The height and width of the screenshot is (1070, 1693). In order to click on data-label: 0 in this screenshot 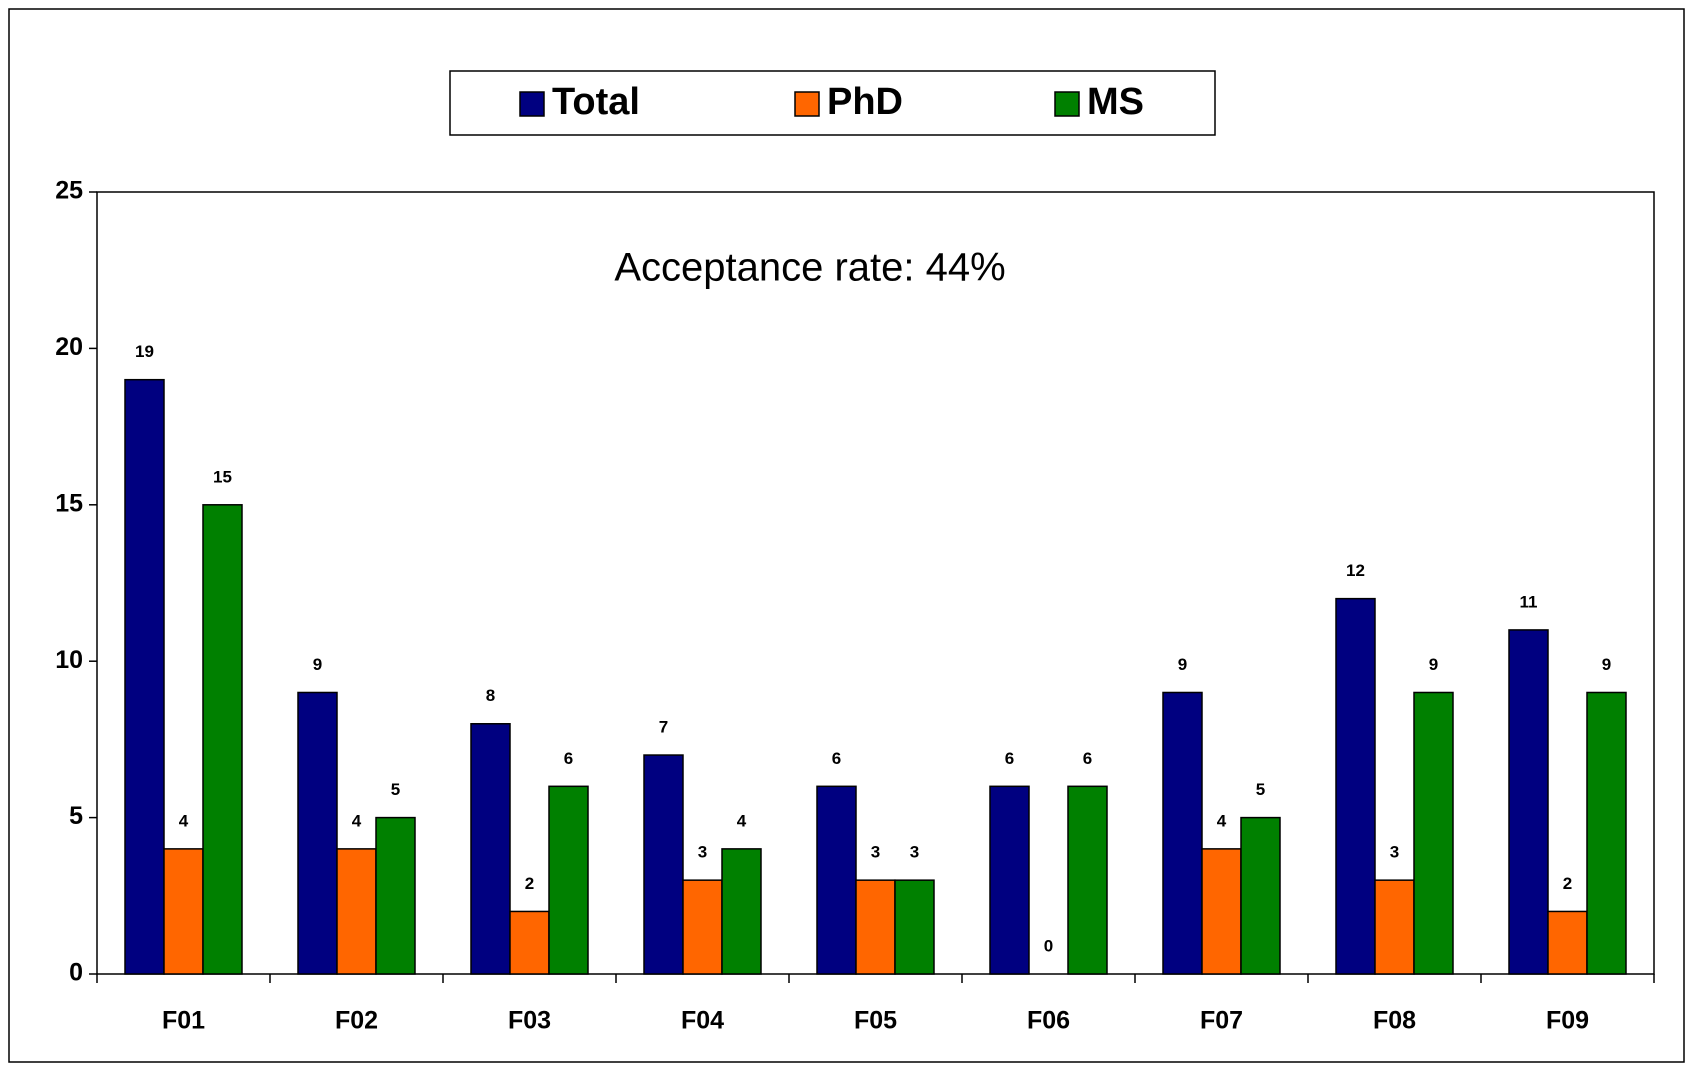, I will do `click(1048, 945)`.